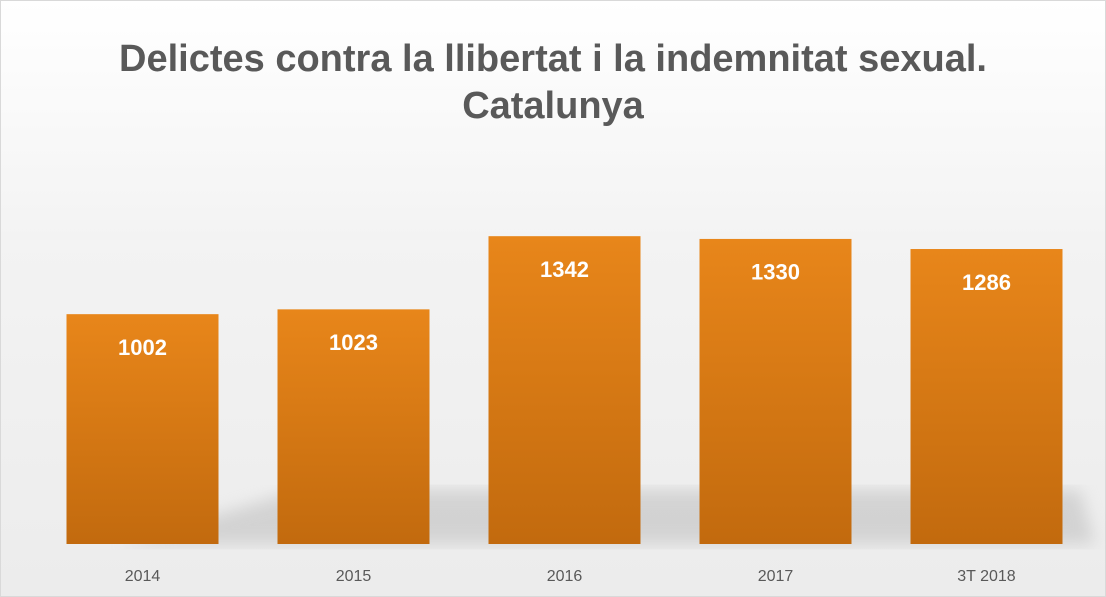 This screenshot has height=597, width=1106. What do you see at coordinates (565, 576) in the screenshot?
I see `x-tick-label: 2016` at bounding box center [565, 576].